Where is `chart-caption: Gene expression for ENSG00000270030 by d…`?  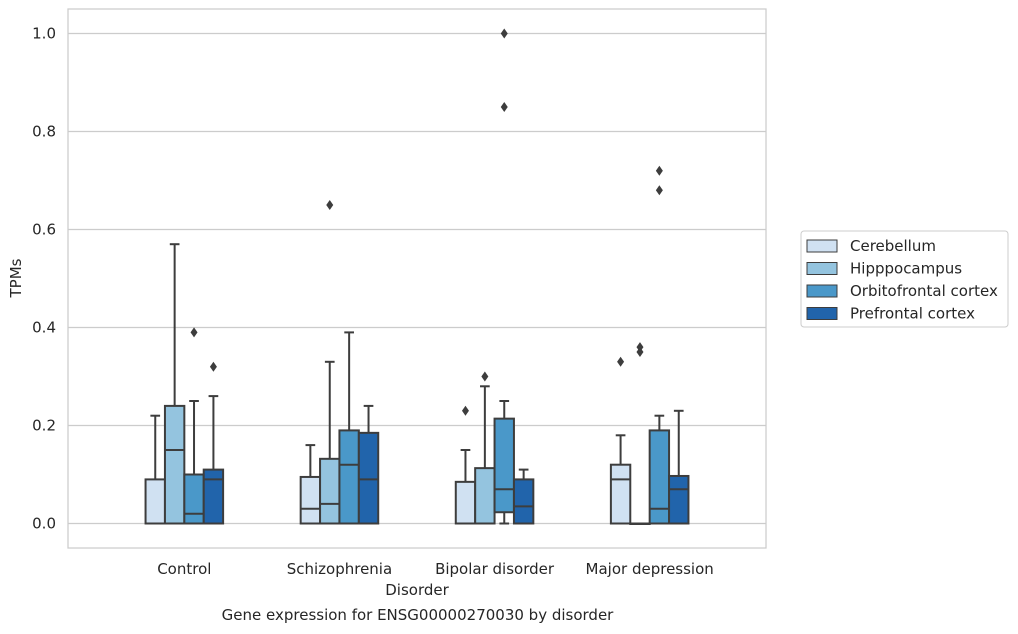 chart-caption: Gene expression for ENSG00000270030 by d… is located at coordinates (417, 615).